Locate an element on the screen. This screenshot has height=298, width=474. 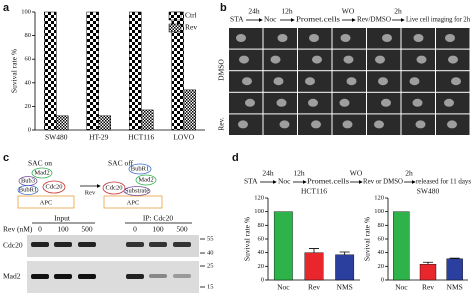
chart-title: HCT116 is located at coordinates (314, 191).